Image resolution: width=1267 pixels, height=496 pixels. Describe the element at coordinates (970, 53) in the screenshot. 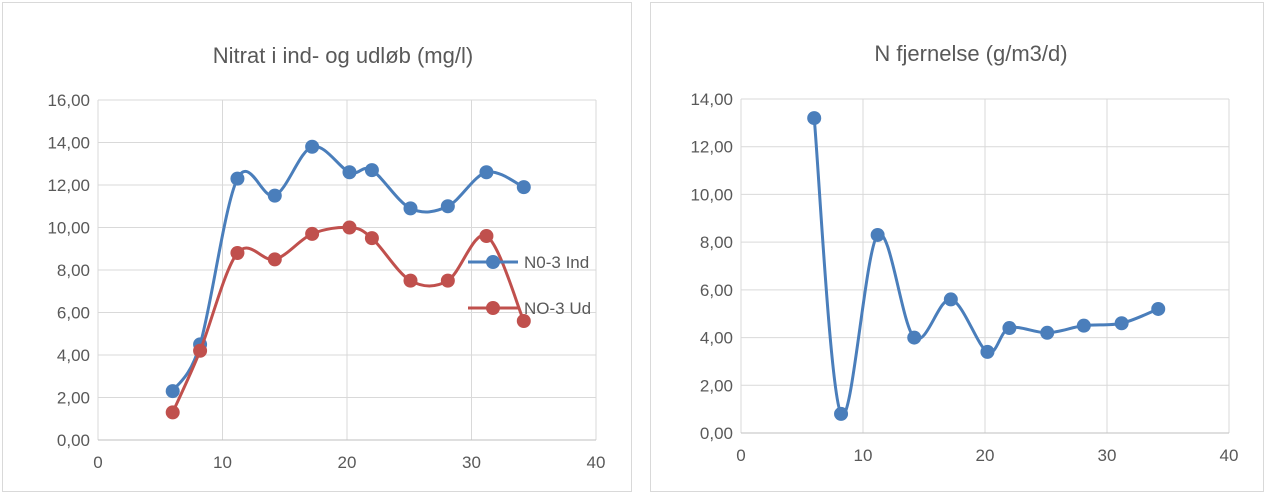

I see `chart-title: N fjernelse (g/m3/d)` at that location.